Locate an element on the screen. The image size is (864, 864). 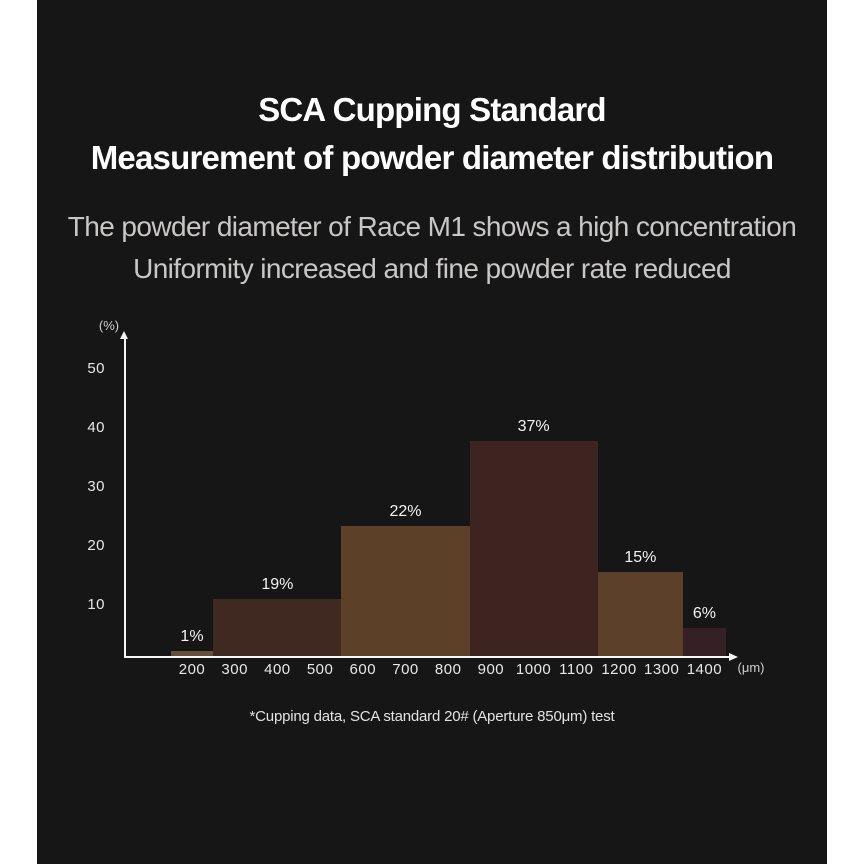
bar-value-label: 15% is located at coordinates (640, 557).